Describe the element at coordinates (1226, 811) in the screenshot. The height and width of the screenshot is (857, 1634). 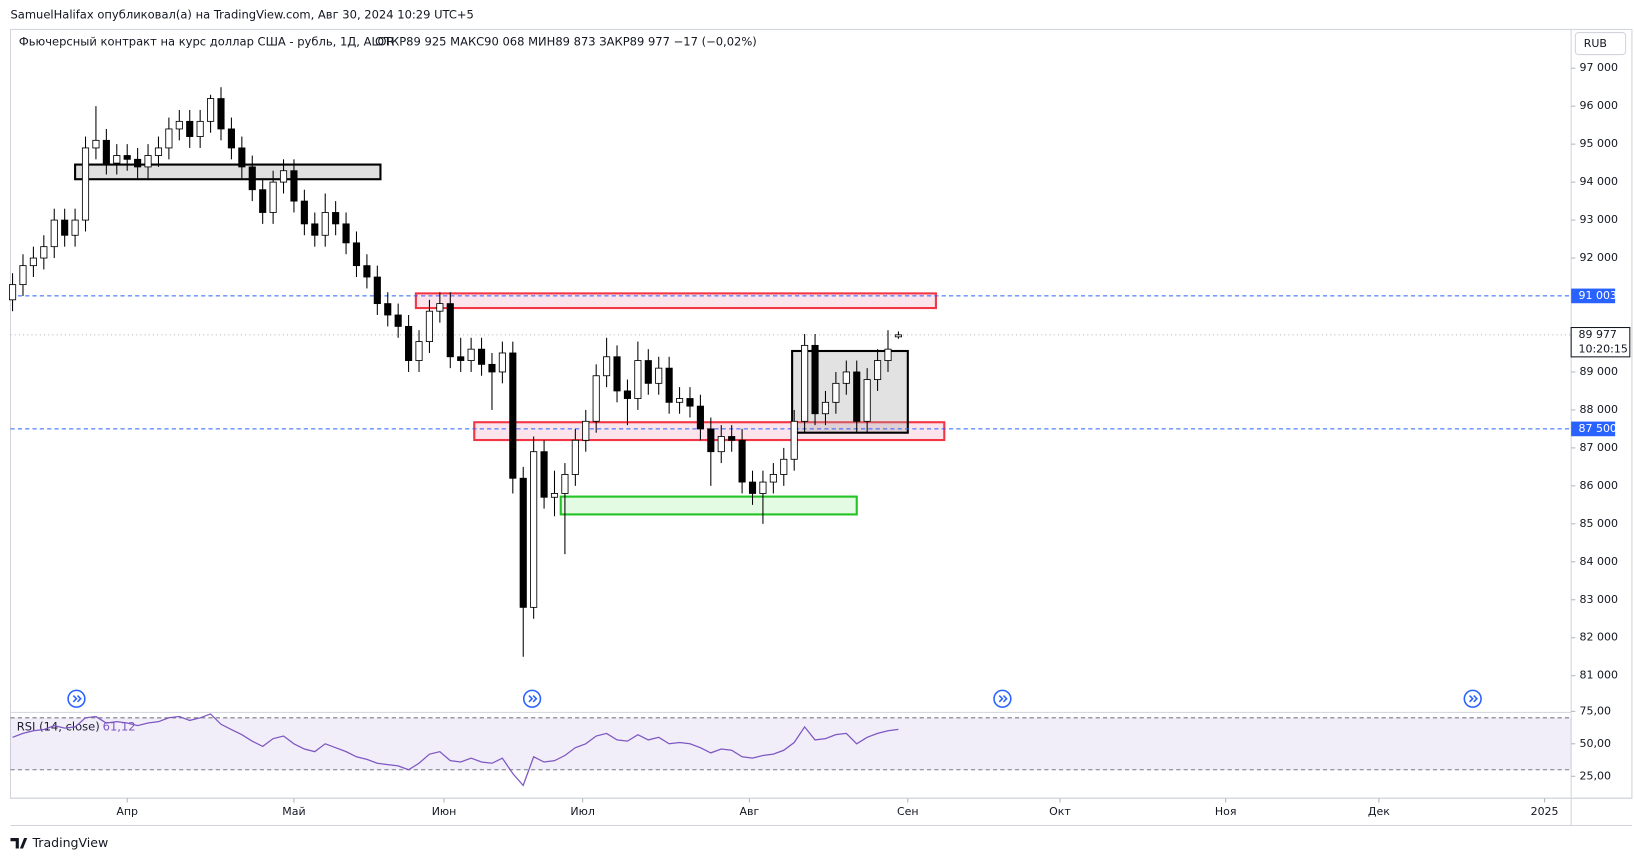
I see `x-tick-label: Ноя` at that location.